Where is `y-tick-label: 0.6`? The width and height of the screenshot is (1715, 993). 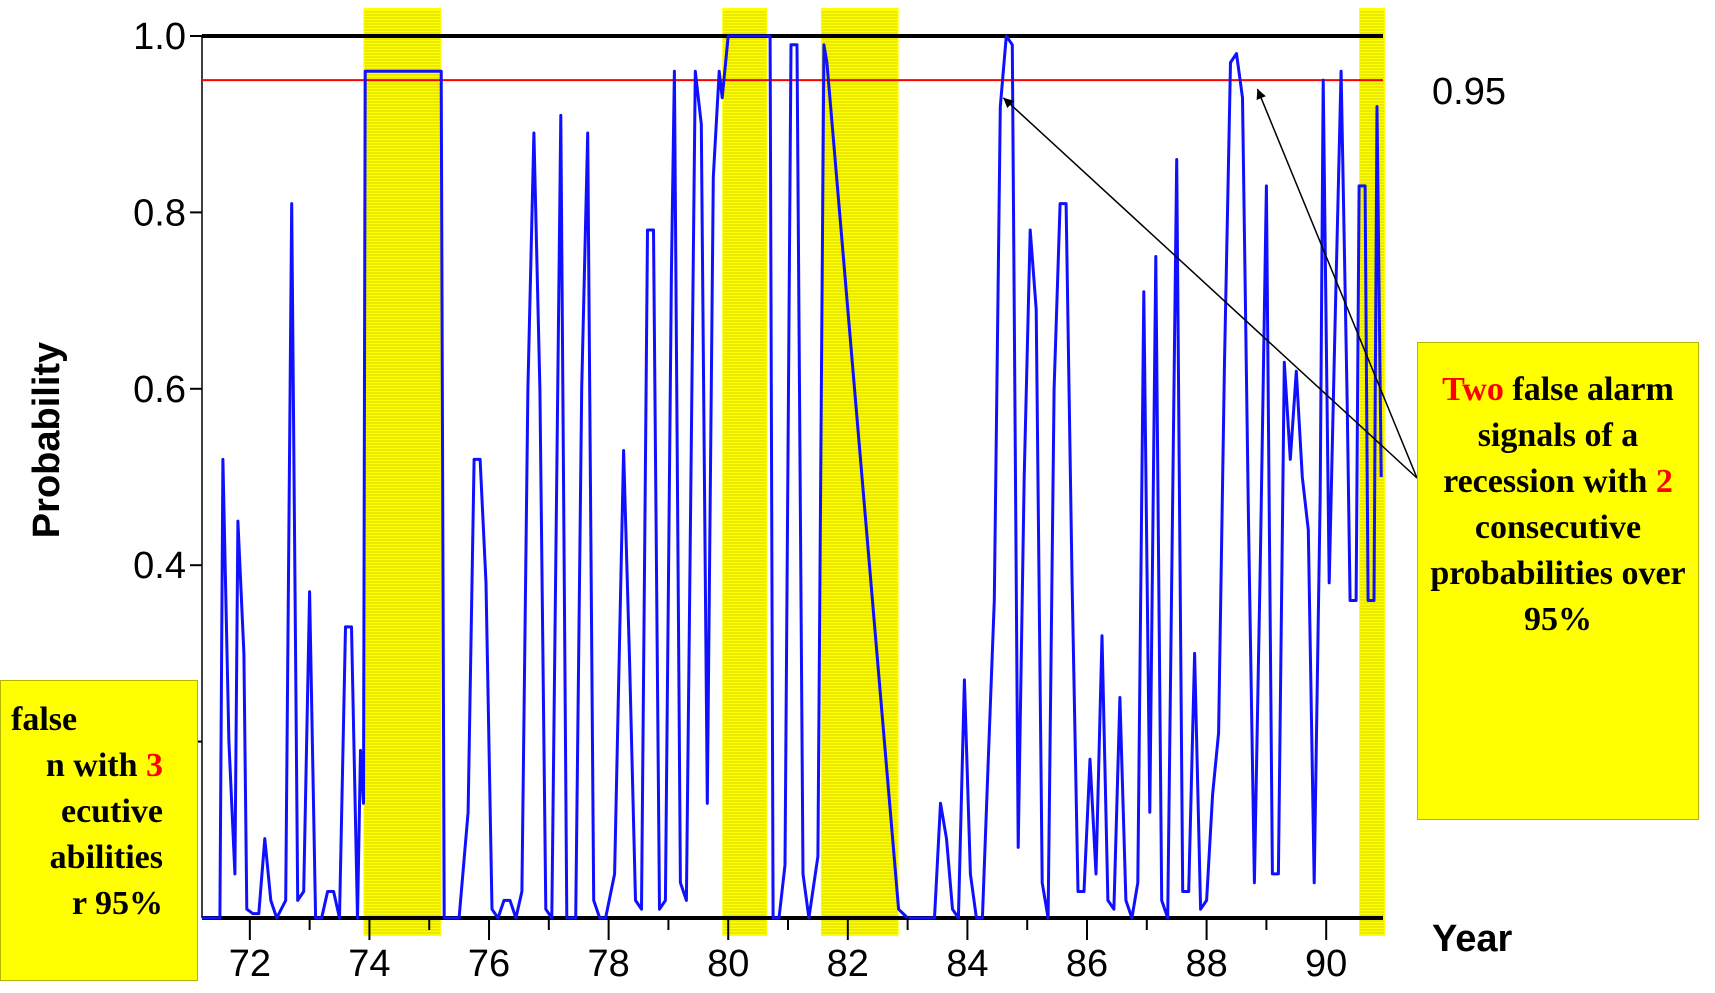 y-tick-label: 0.6 is located at coordinates (159, 390).